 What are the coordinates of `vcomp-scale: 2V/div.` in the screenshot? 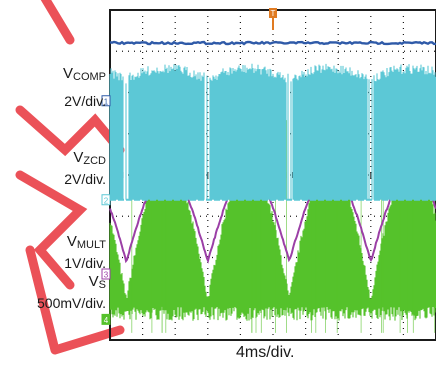 It's located at (85, 101).